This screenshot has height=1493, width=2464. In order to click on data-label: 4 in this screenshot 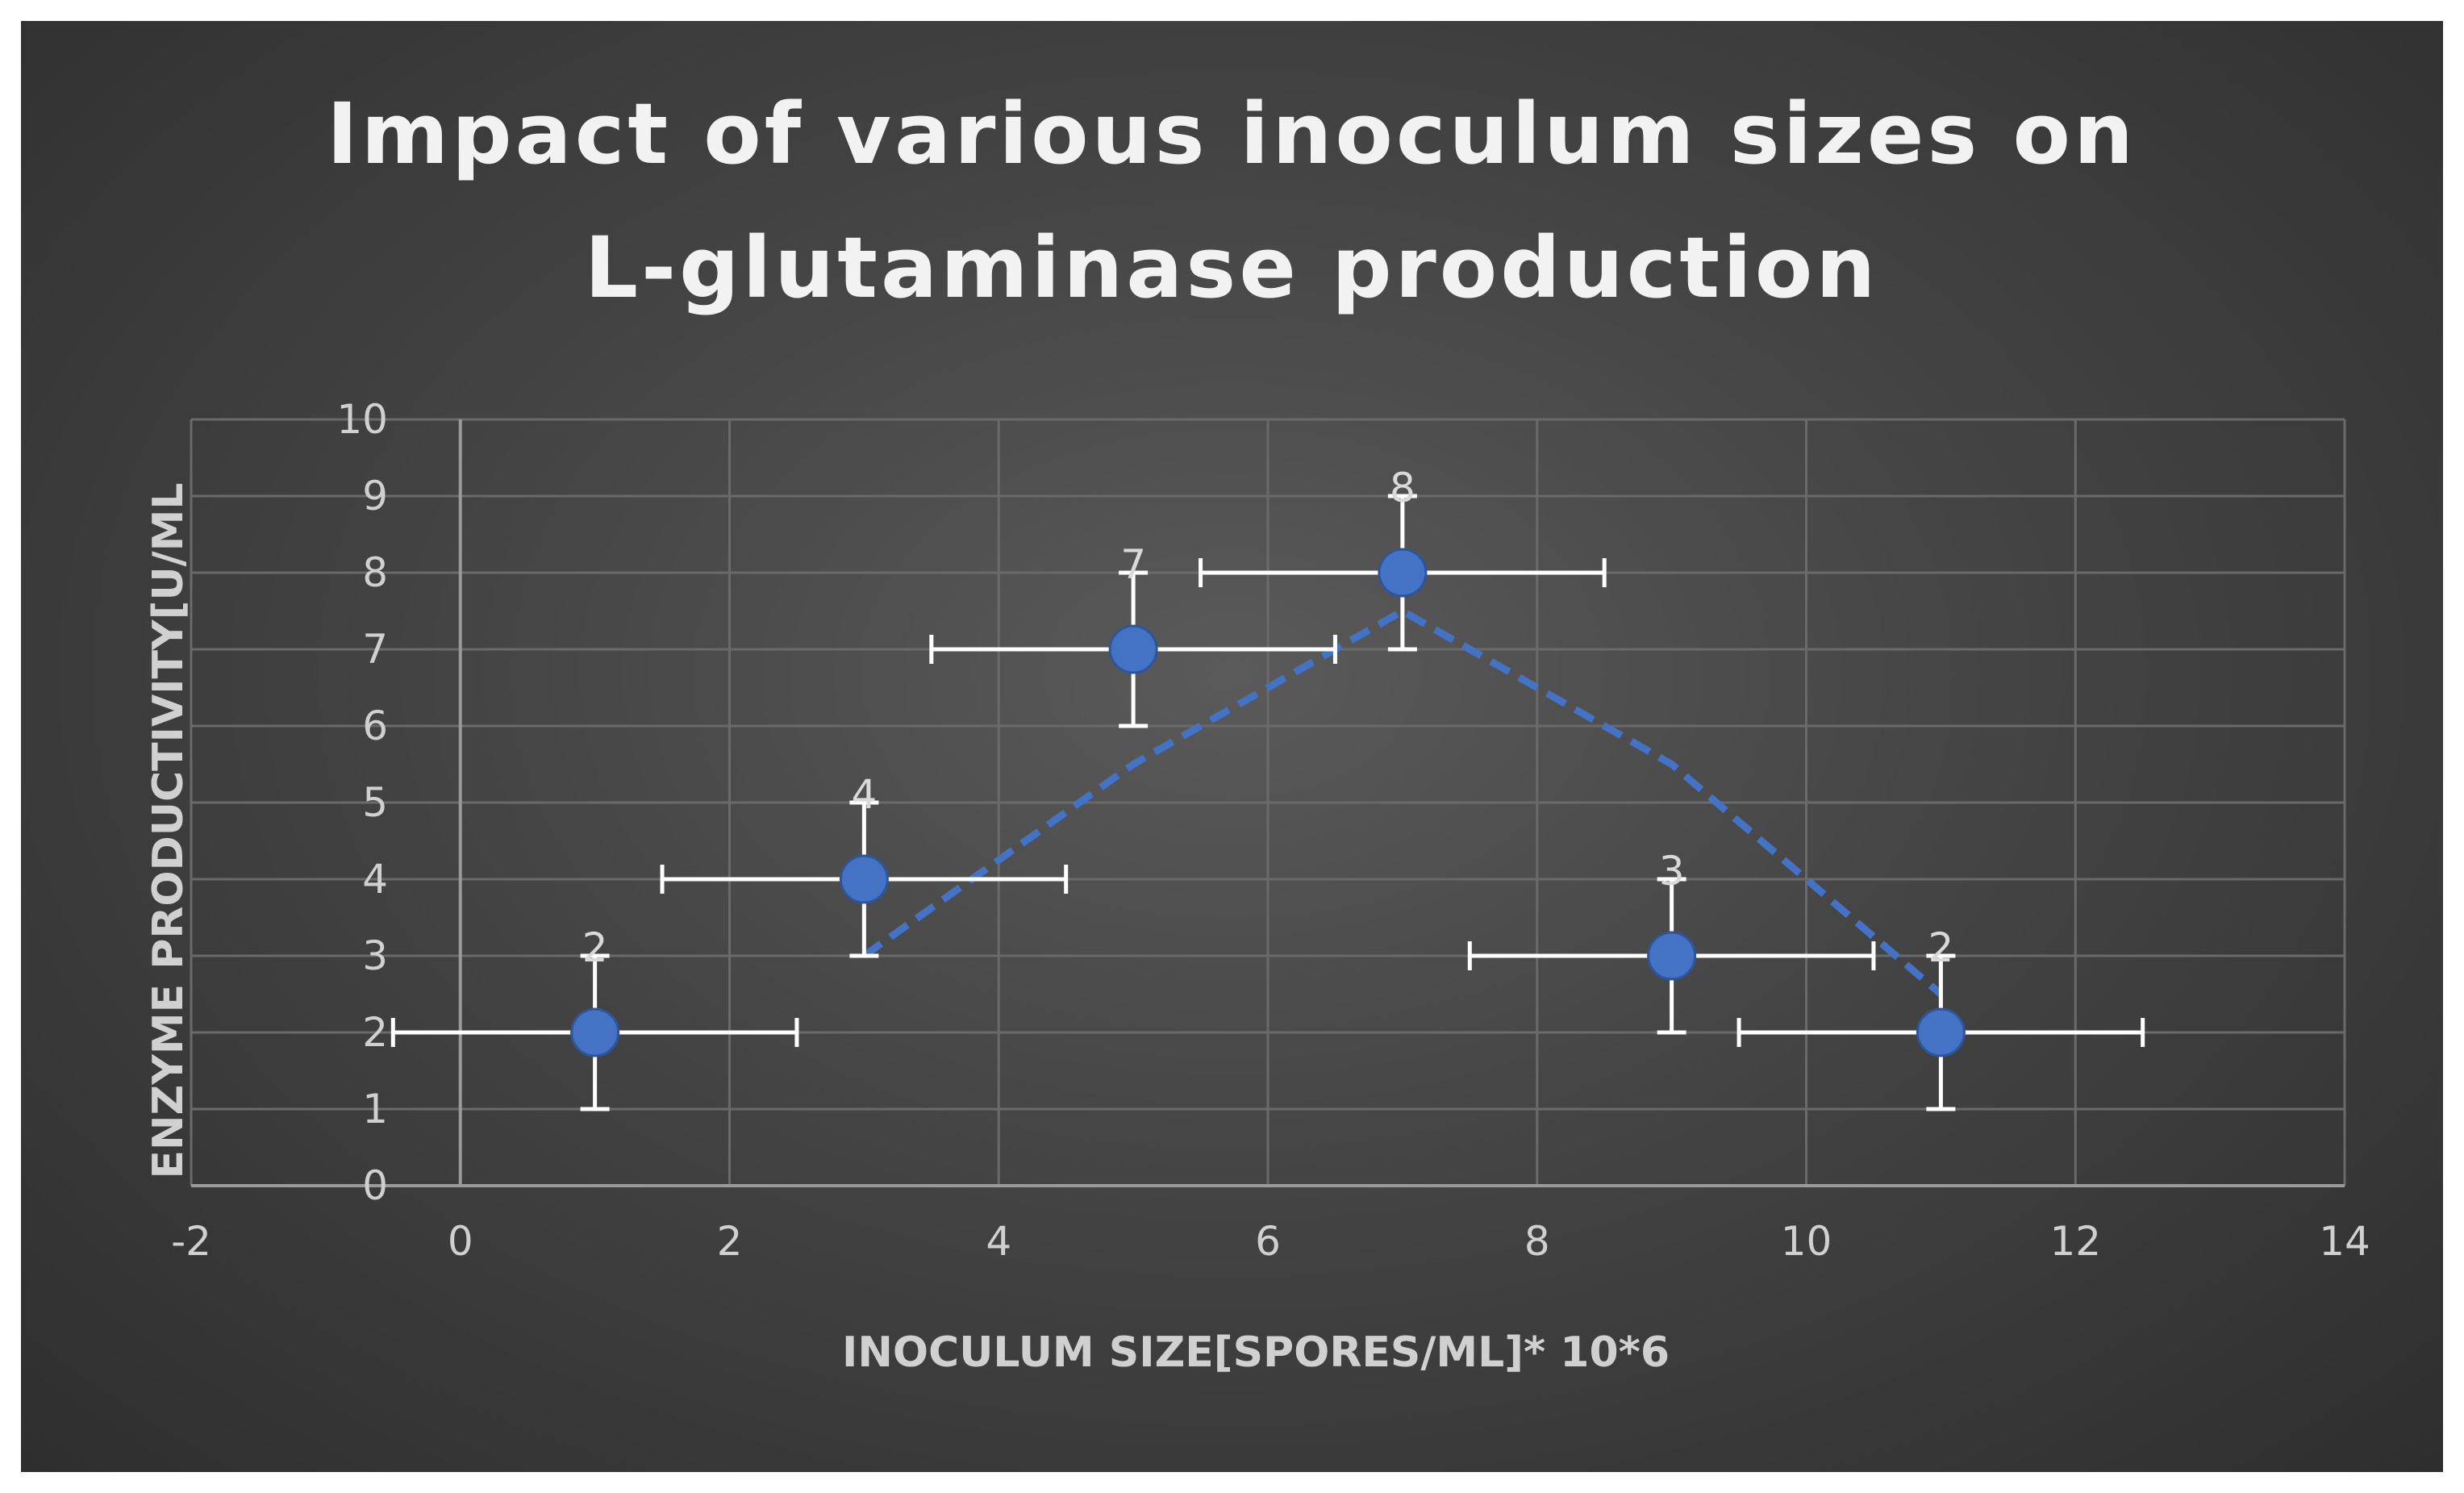, I will do `click(864, 794)`.